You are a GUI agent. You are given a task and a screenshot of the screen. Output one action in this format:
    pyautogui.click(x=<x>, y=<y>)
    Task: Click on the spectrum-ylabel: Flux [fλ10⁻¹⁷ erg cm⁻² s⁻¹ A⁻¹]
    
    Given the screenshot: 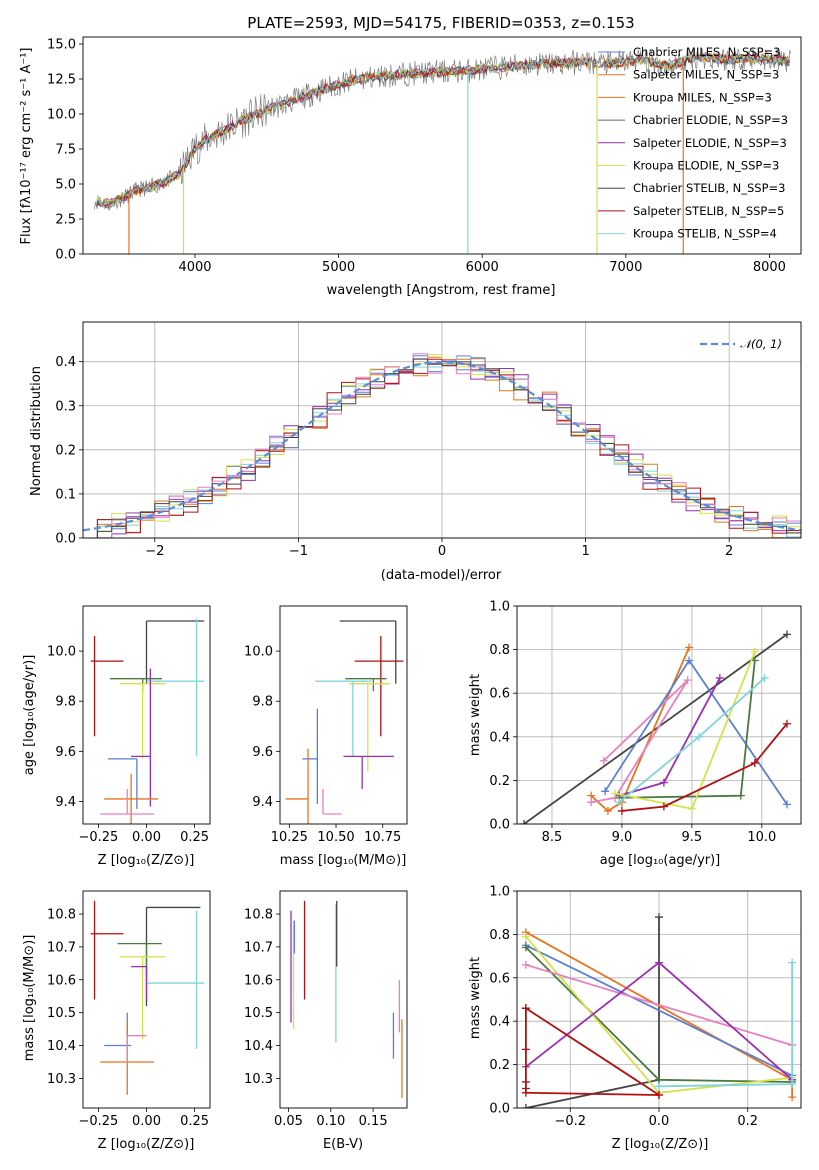 What is the action you would take?
    pyautogui.click(x=26, y=146)
    